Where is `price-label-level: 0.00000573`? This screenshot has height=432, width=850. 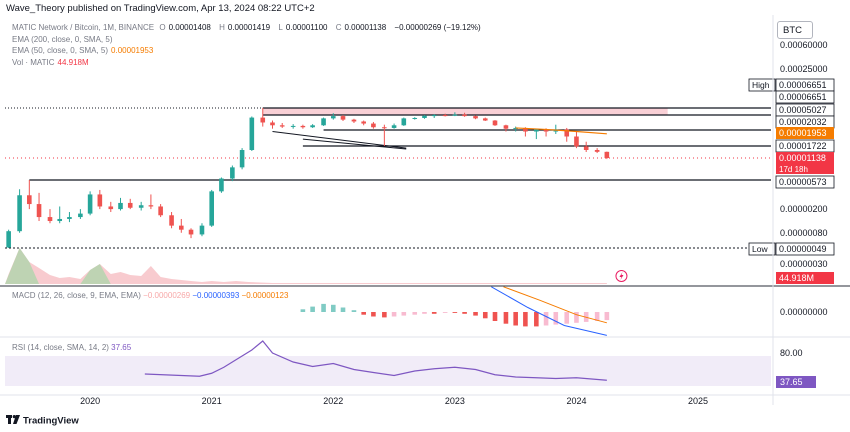
price-label-level: 0.00000573 is located at coordinates (805, 182).